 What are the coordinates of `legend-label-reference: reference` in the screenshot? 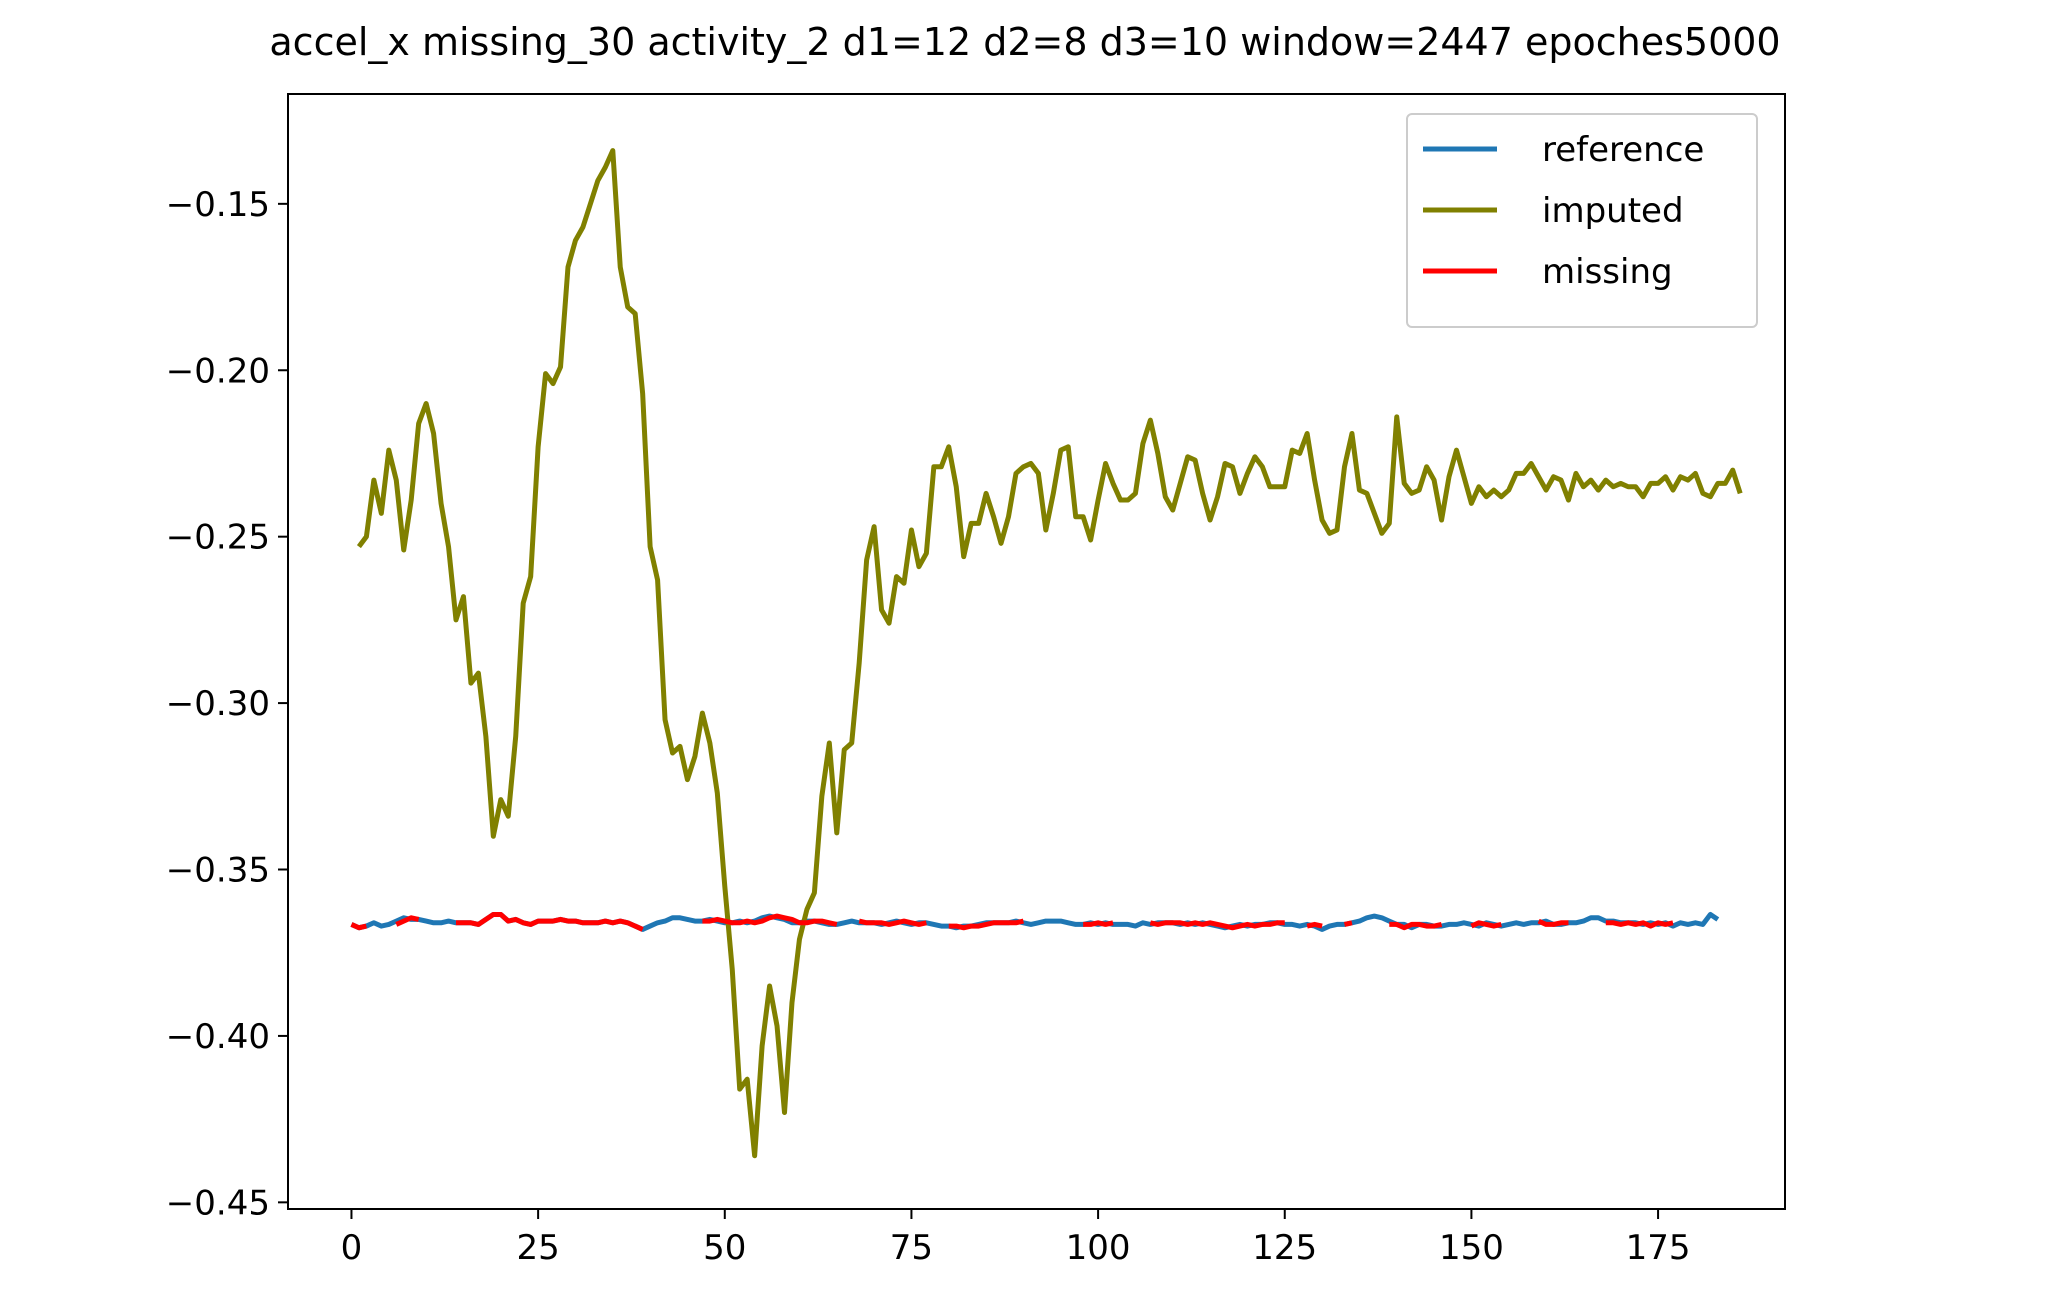 It's located at (1623, 150).